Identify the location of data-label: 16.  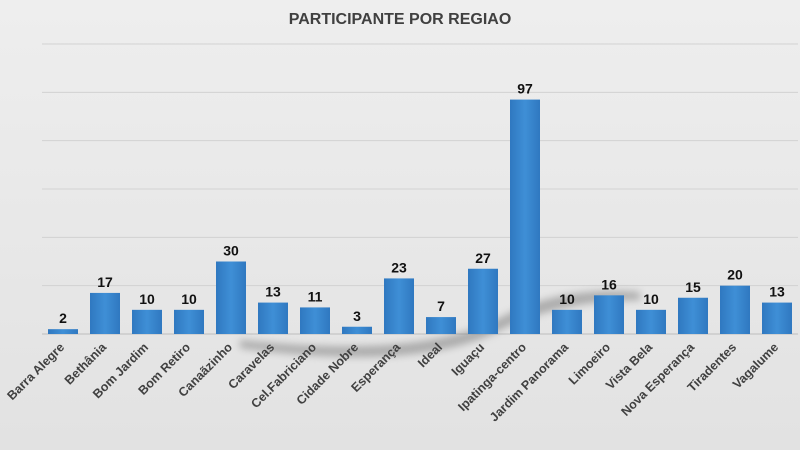
(609, 284).